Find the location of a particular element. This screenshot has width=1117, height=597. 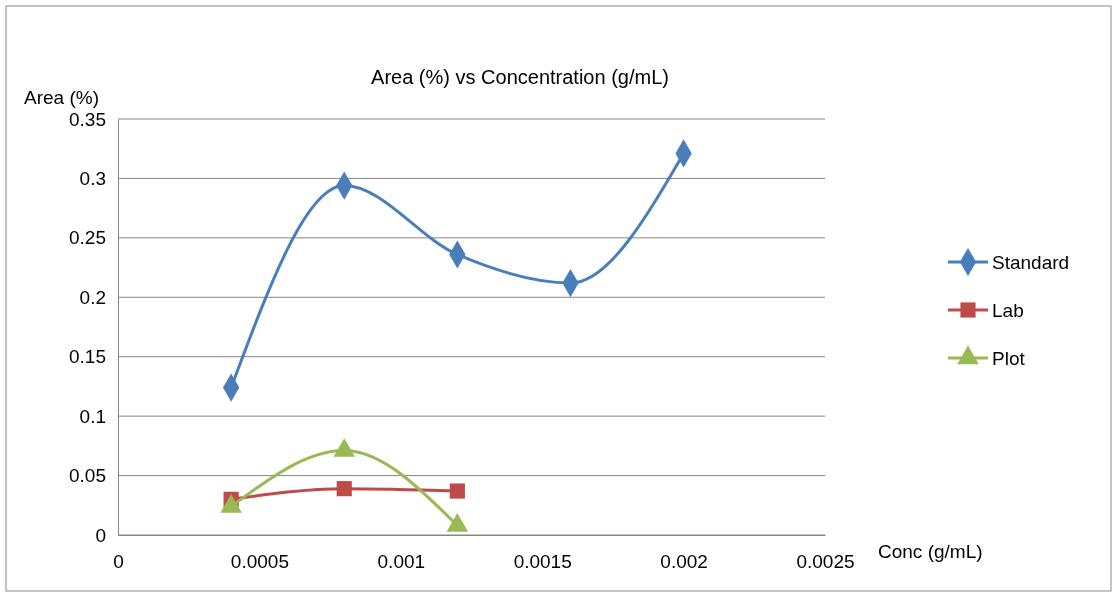

x-tick-label: 0.002 is located at coordinates (684, 562).